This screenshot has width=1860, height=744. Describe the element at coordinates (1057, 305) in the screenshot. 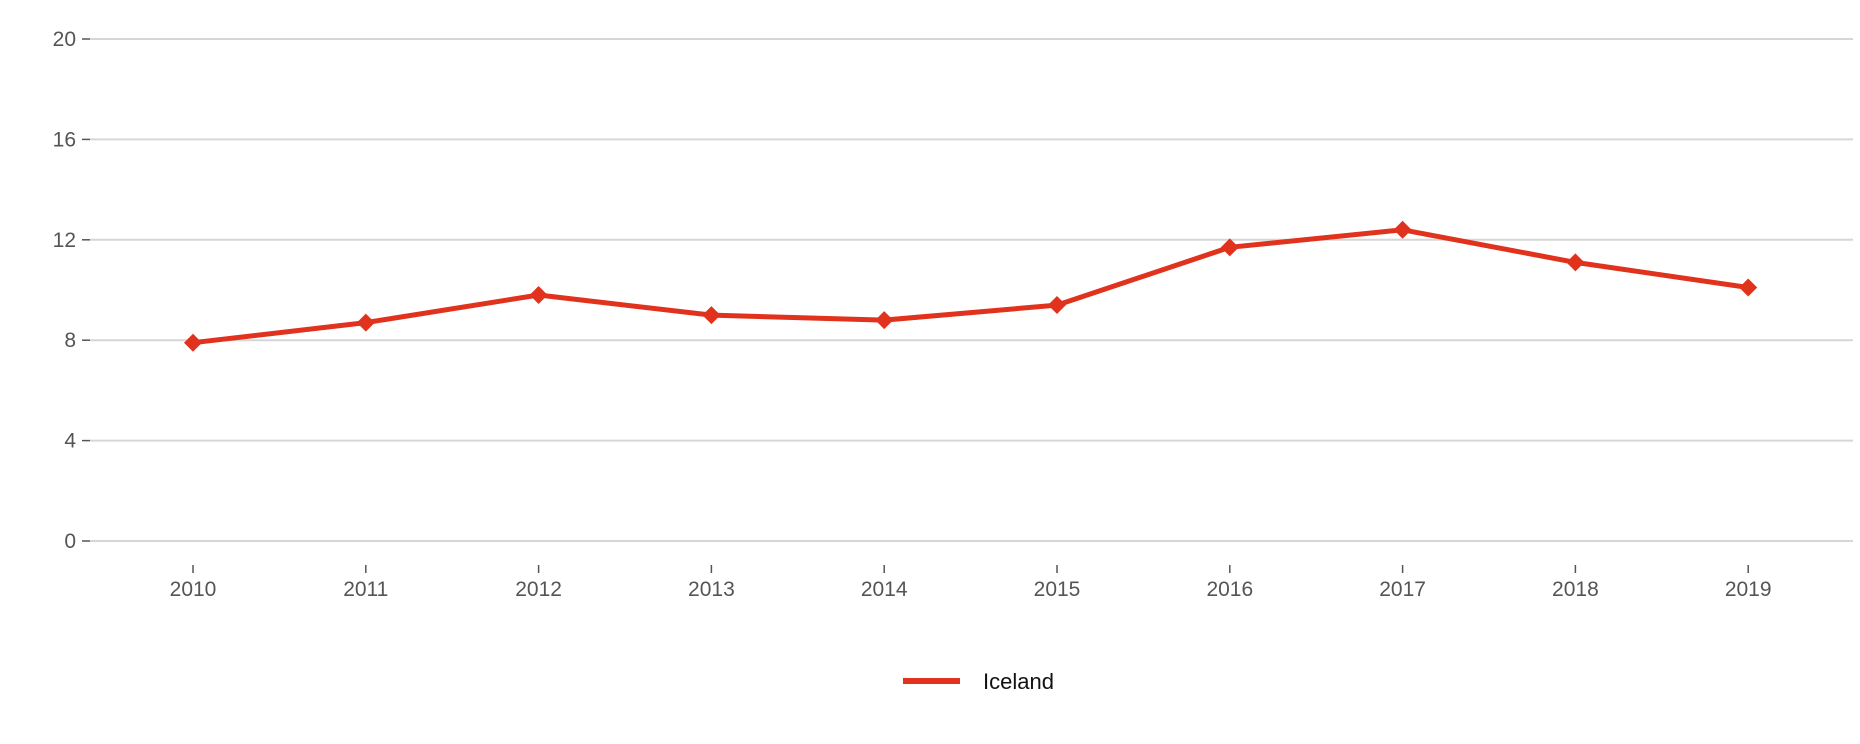

I see `data-point-2015` at that location.